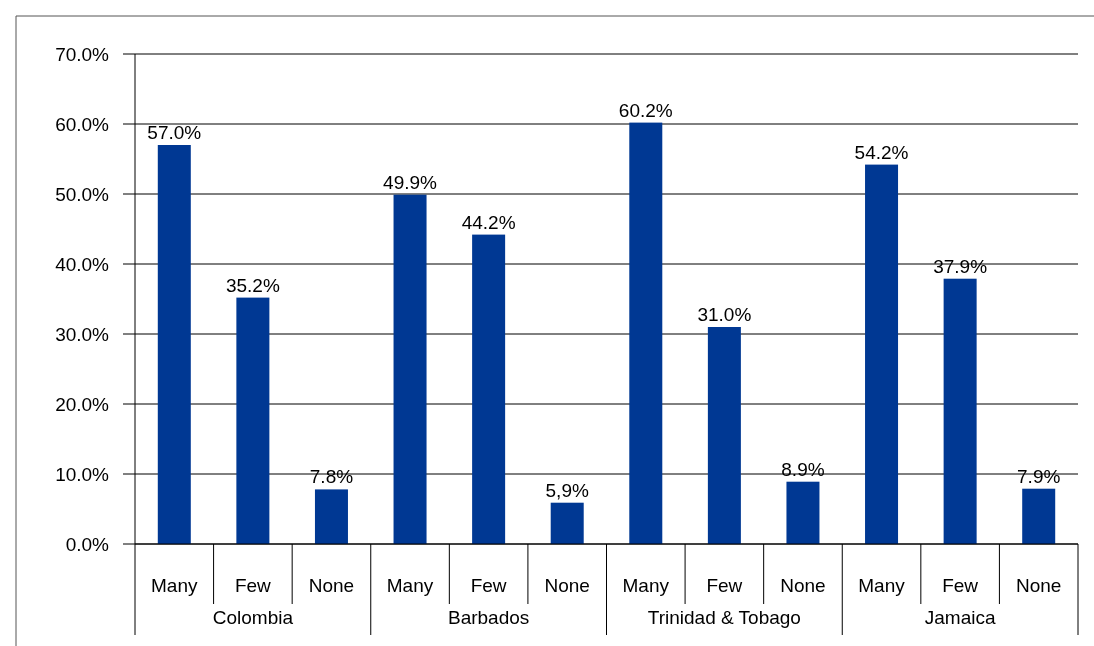 The width and height of the screenshot is (1094, 646). I want to click on data-label: 57.0%, so click(174, 132).